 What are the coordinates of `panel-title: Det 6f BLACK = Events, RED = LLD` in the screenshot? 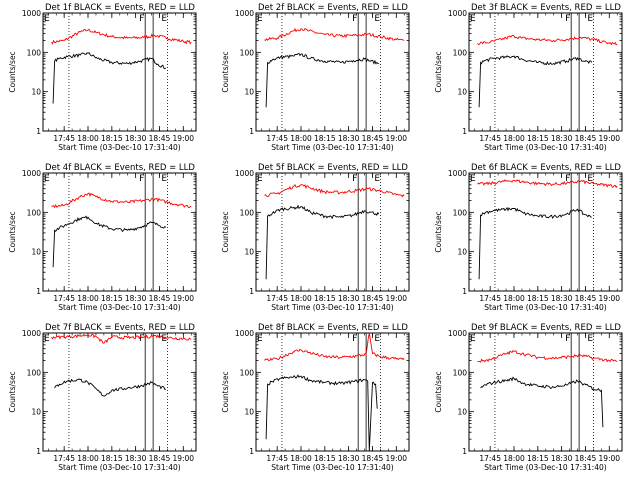 It's located at (546, 168).